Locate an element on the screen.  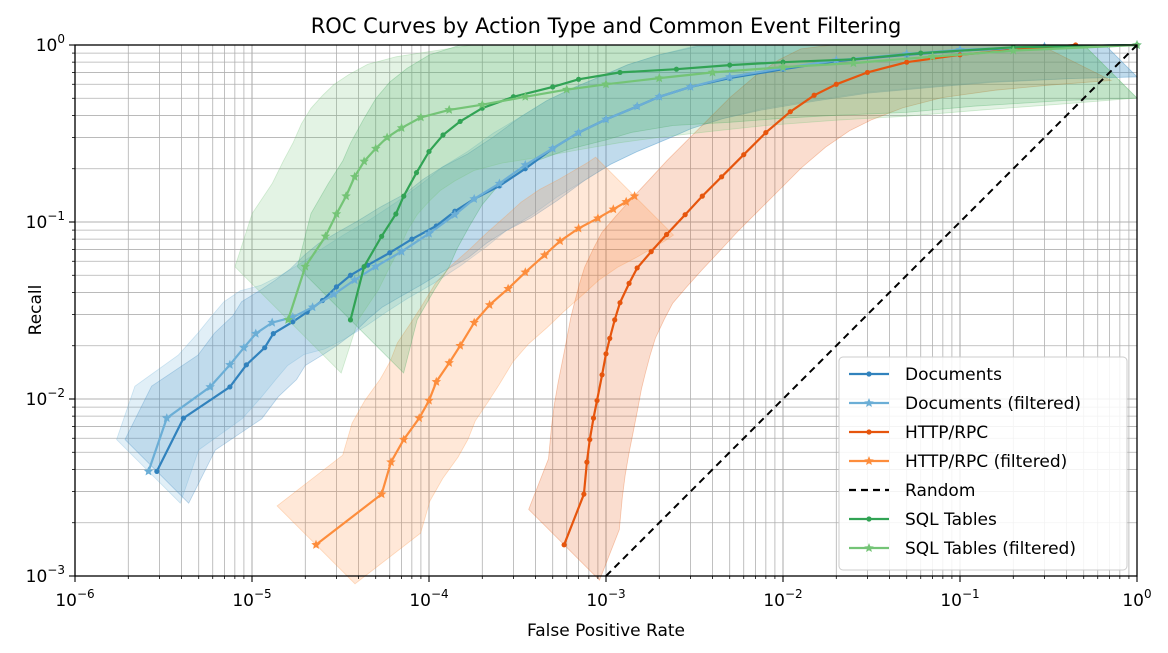
y-tick-label: 10−1 is located at coordinates (45, 221).